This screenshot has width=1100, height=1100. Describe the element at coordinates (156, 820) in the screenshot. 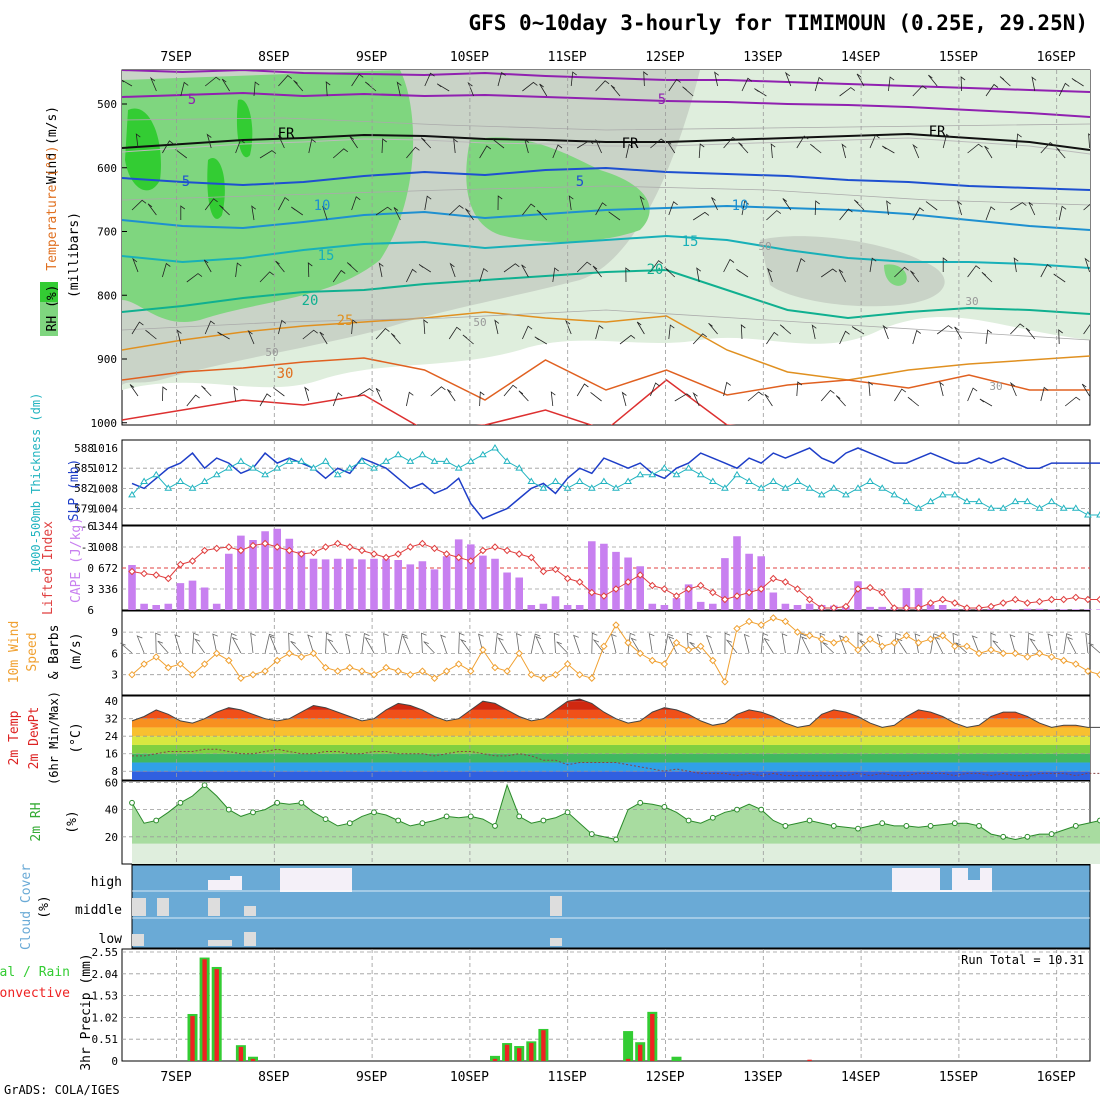

I see `rh2m-marker` at that location.